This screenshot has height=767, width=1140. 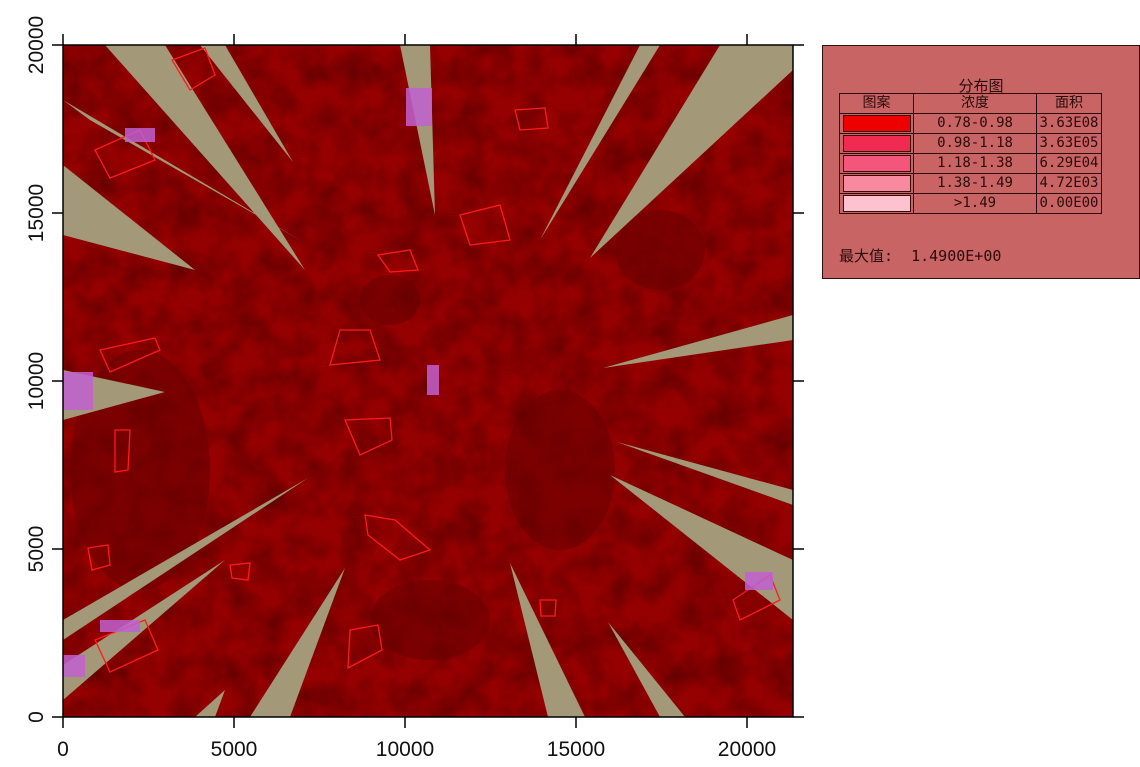 What do you see at coordinates (36, 549) in the screenshot?
I see `y-tick-label: 5000` at bounding box center [36, 549].